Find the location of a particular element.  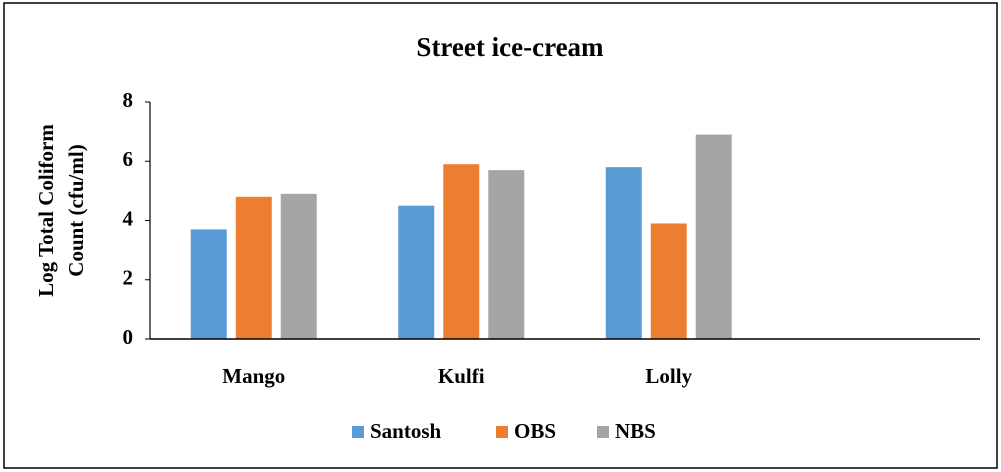

x-tick-label: Kulfi is located at coordinates (461, 376).